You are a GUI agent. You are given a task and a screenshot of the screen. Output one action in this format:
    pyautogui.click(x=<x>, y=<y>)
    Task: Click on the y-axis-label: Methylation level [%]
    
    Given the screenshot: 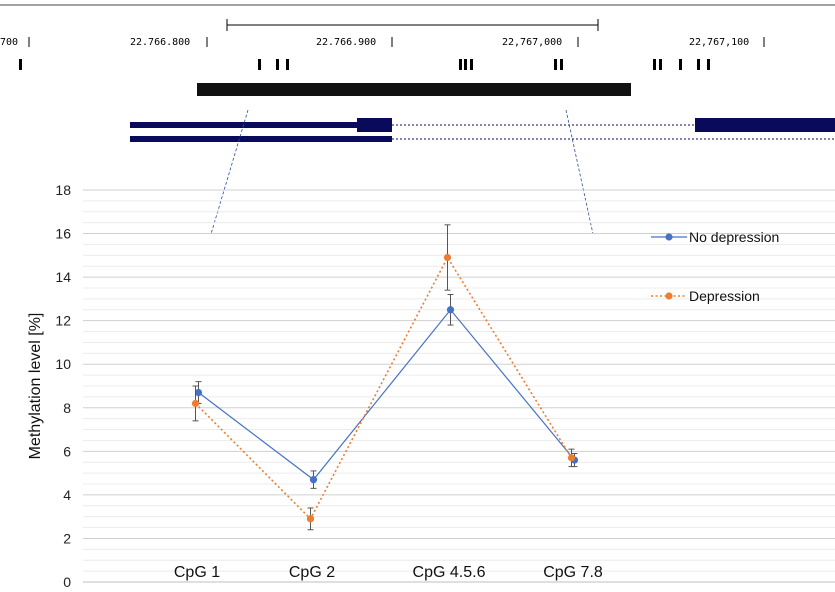 What is the action you would take?
    pyautogui.click(x=35, y=386)
    